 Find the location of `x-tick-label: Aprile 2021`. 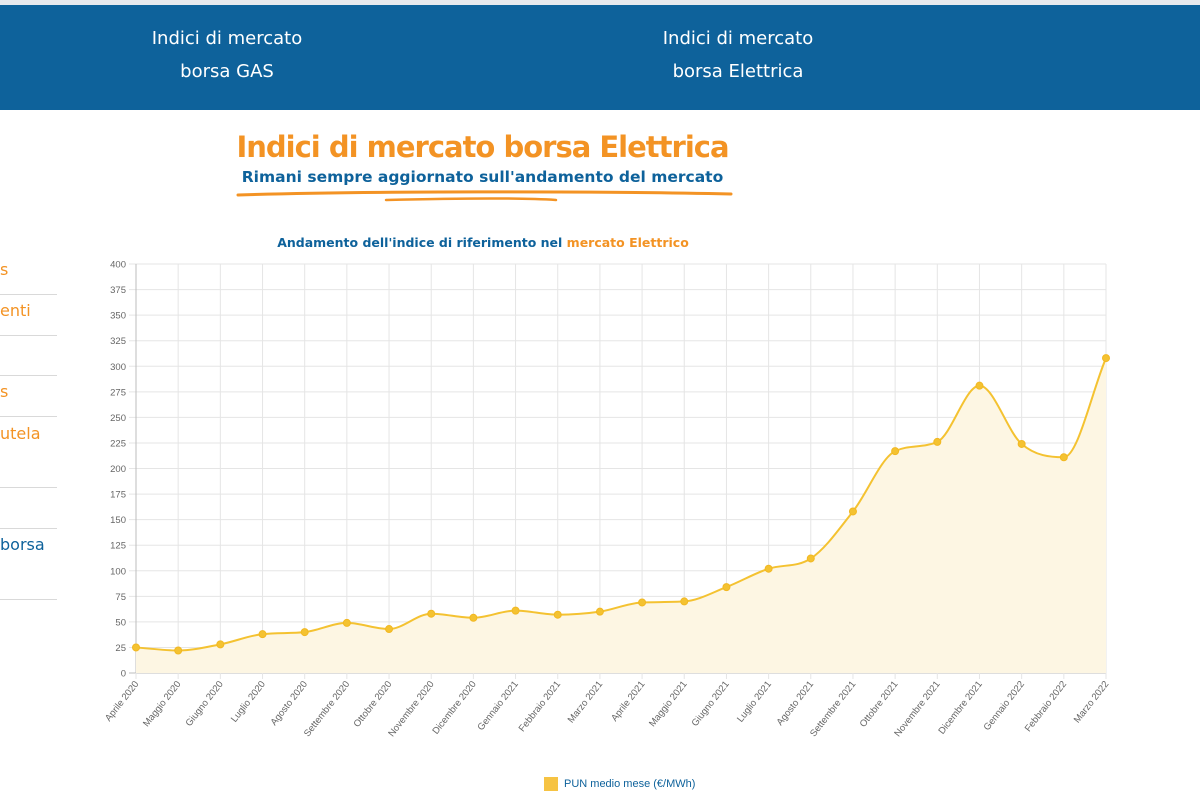

x-tick-label: Aprile 2021 is located at coordinates (628, 701).